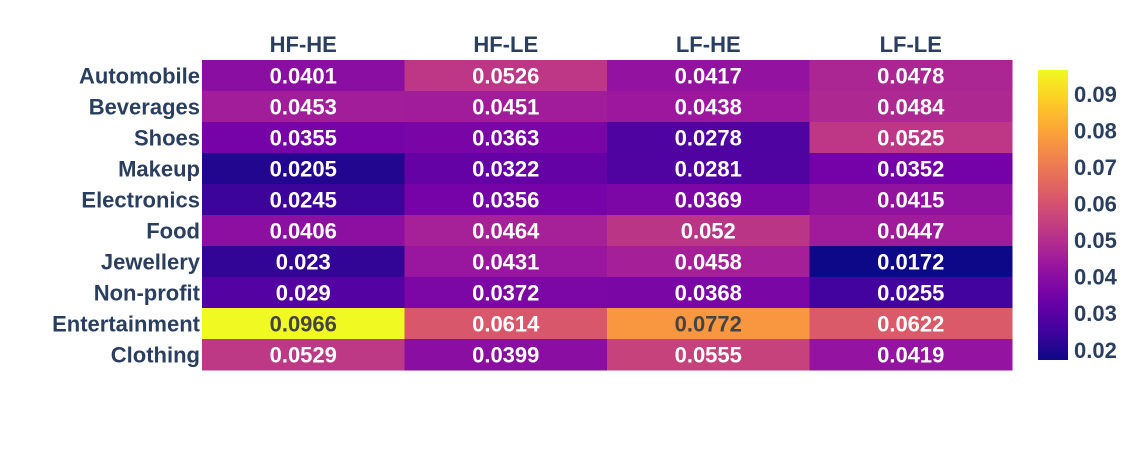  What do you see at coordinates (606, 44) in the screenshot?
I see `column-tick-labels: HF-HE HF-LE LF-HE LF-LE` at bounding box center [606, 44].